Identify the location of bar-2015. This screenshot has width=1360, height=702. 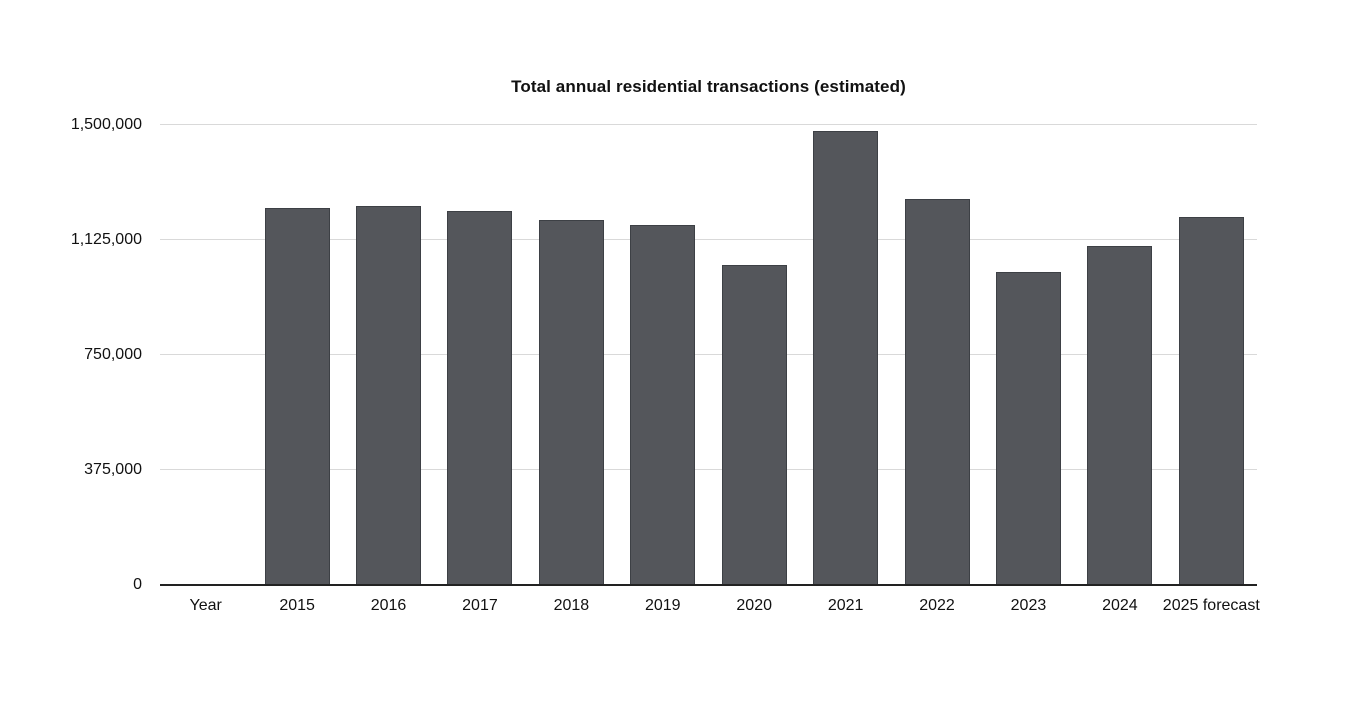
(297, 396).